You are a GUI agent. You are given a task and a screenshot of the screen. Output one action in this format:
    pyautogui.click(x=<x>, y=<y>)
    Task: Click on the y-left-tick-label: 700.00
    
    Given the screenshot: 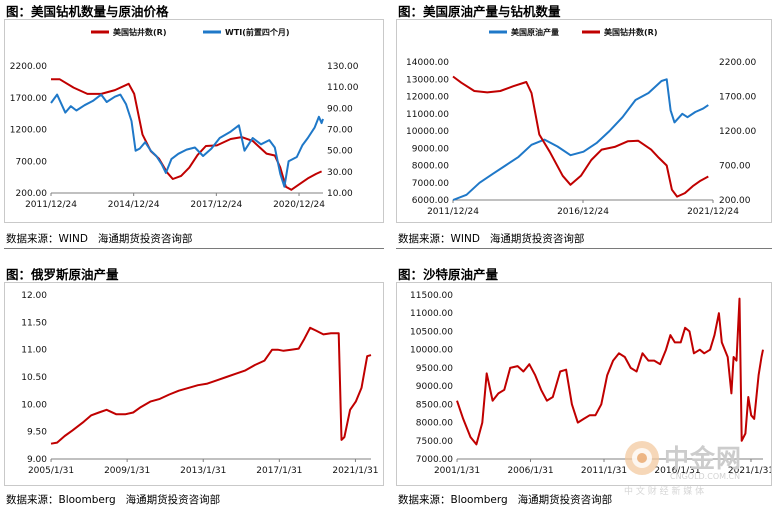 What is the action you would take?
    pyautogui.click(x=32, y=162)
    